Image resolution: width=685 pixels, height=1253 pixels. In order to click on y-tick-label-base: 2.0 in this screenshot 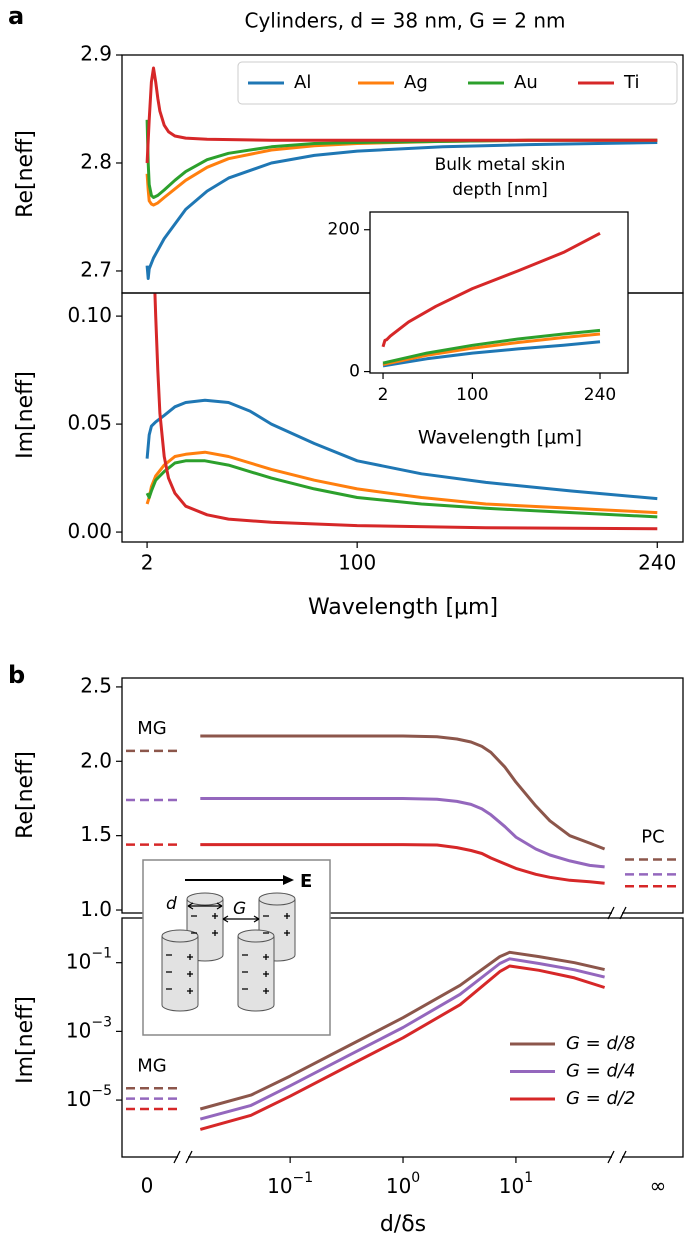, I will do `click(96, 760)`.